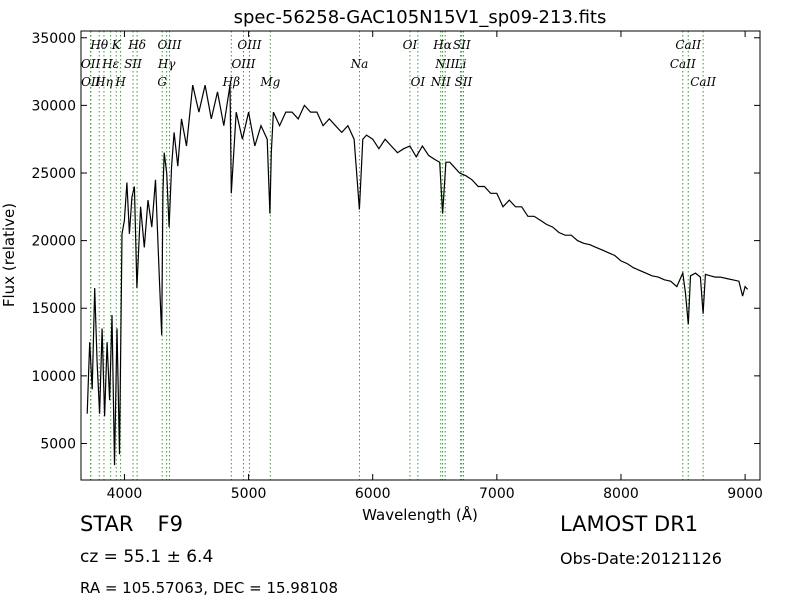 Image resolution: width=800 pixels, height=600 pixels. I want to click on chart-title: spec-56258-GAC105N15V1_sp09-213.fits, so click(420, 17).